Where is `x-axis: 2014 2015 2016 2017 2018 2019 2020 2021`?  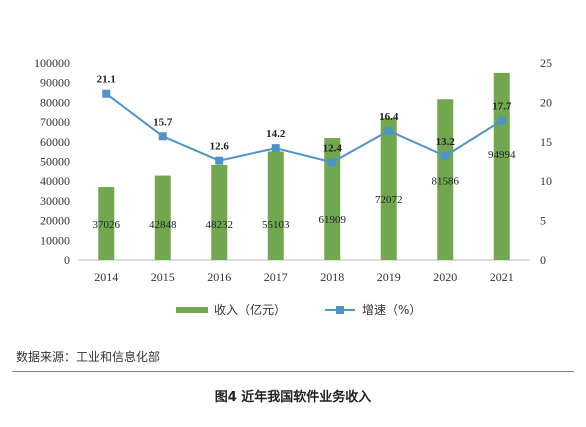
x-axis: 2014 2015 2016 2017 2018 2019 2020 2021 is located at coordinates (304, 277).